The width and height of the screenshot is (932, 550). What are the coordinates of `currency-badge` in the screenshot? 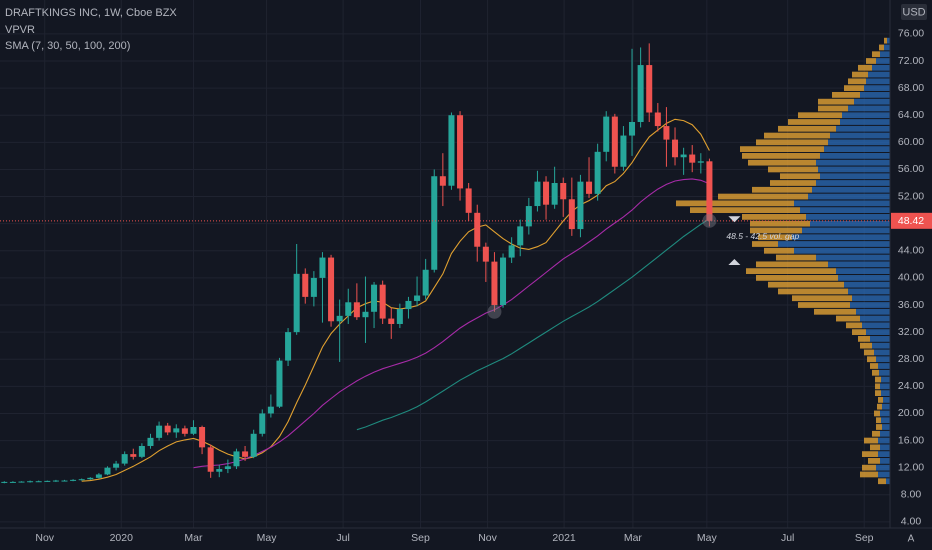 It's located at (914, 12).